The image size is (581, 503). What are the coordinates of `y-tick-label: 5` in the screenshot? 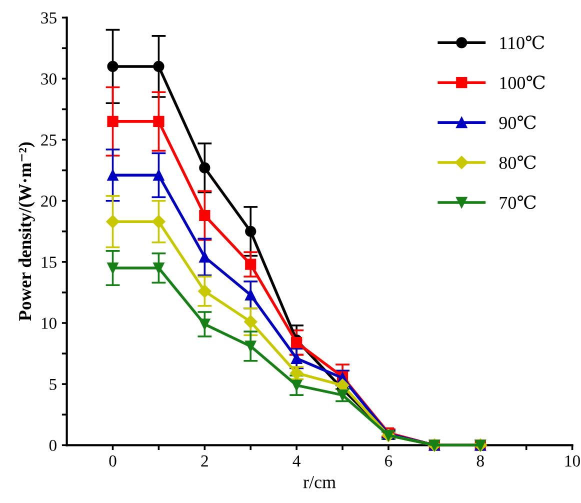 It's located at (53, 384).